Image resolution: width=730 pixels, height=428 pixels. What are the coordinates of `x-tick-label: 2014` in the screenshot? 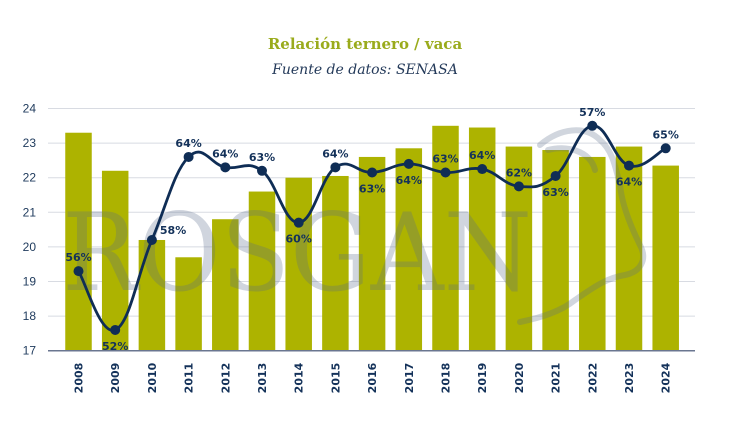 It's located at (299, 377).